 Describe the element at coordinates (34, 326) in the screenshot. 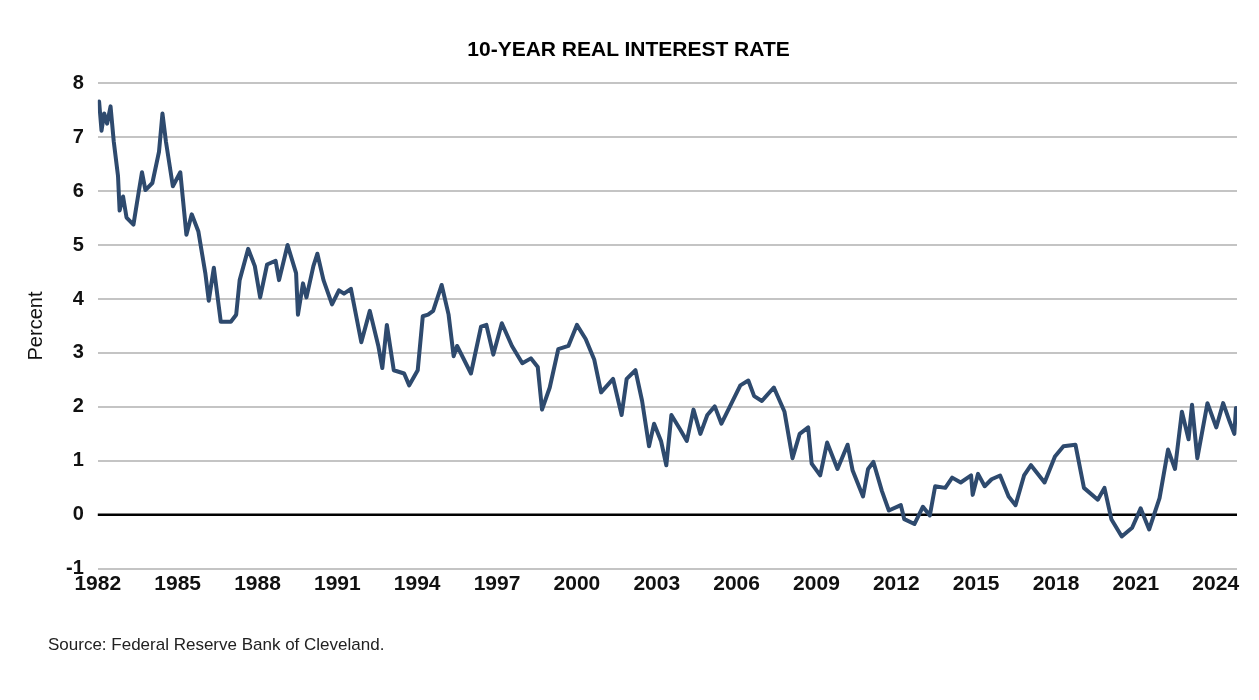

I see `y-axis-title: Percent` at that location.